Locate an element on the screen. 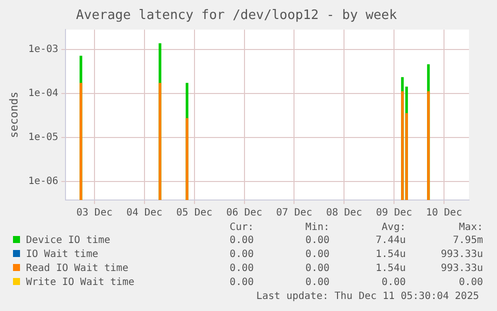 The width and height of the screenshot is (497, 311). x-tick-label: 06 Dec is located at coordinates (244, 213).